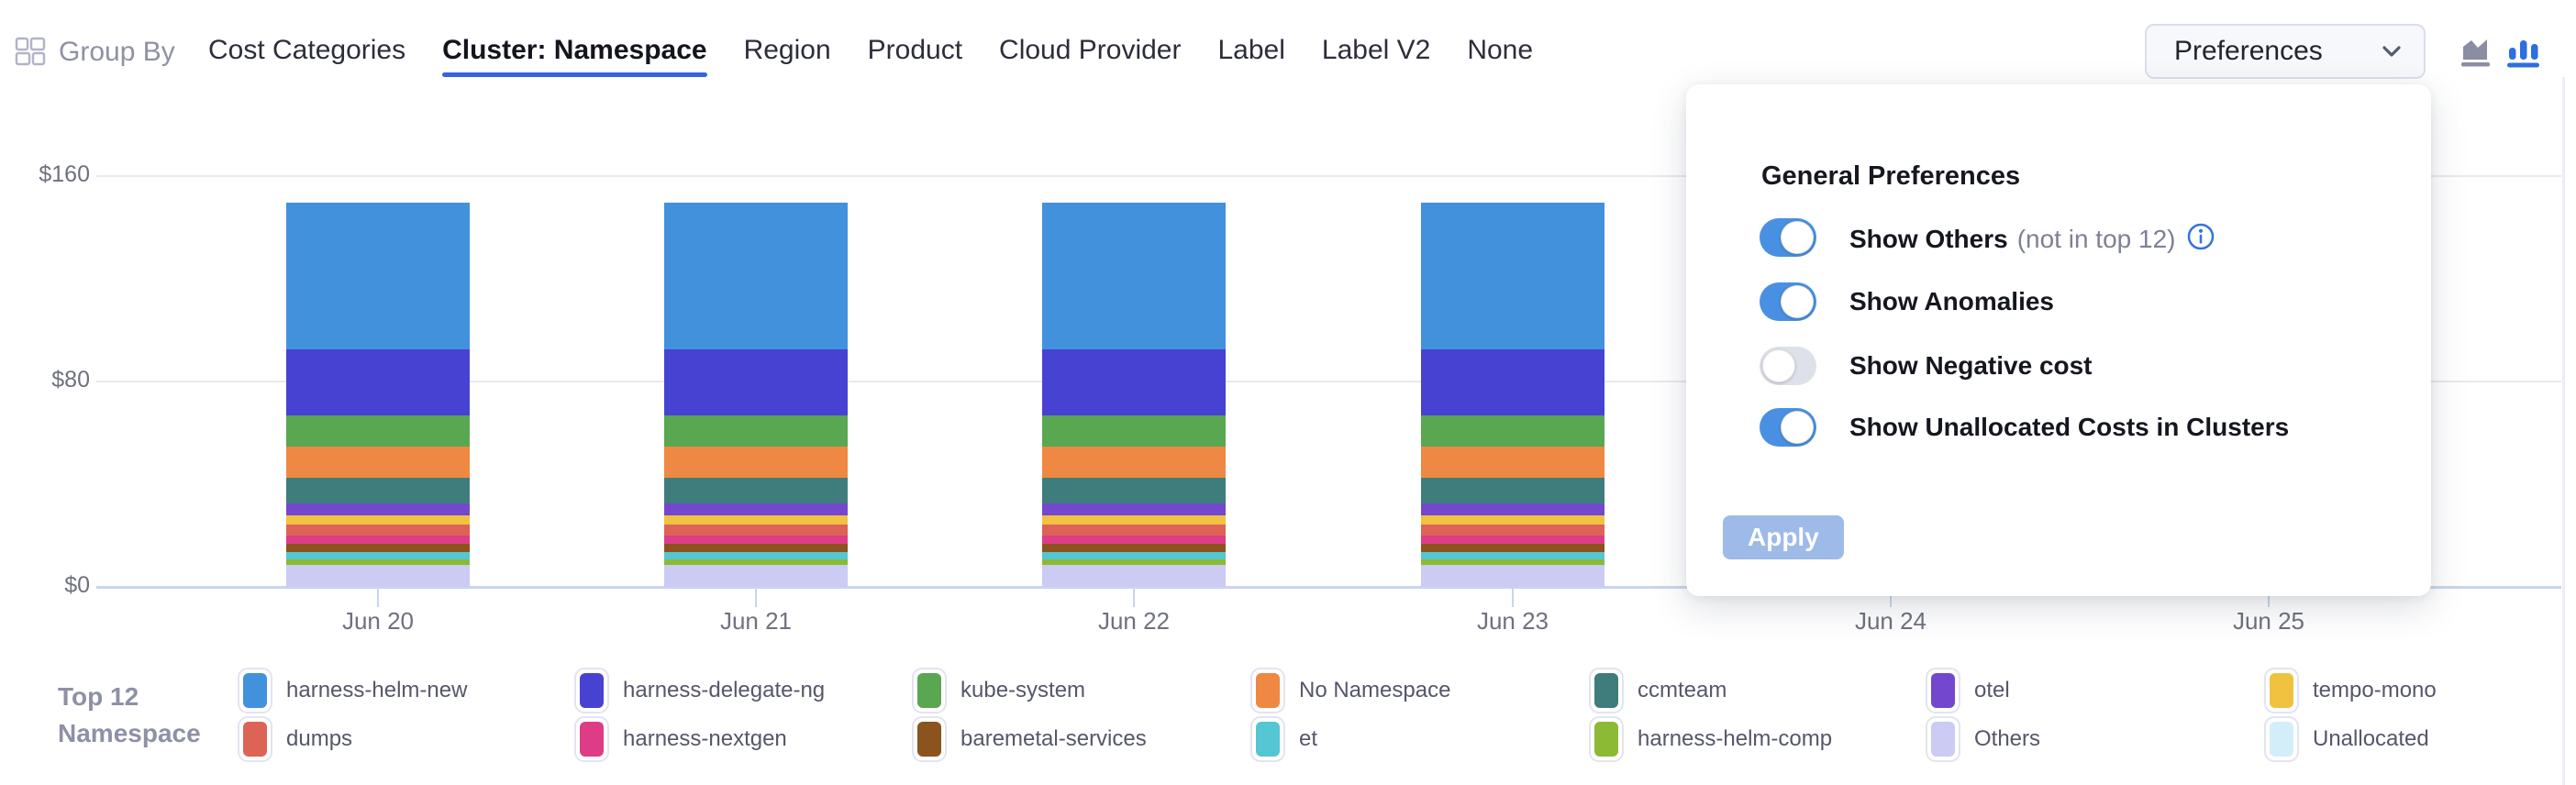 The width and height of the screenshot is (2576, 785). I want to click on legend-item-harness-delegate-ng: harness-delegate-ng, so click(699, 690).